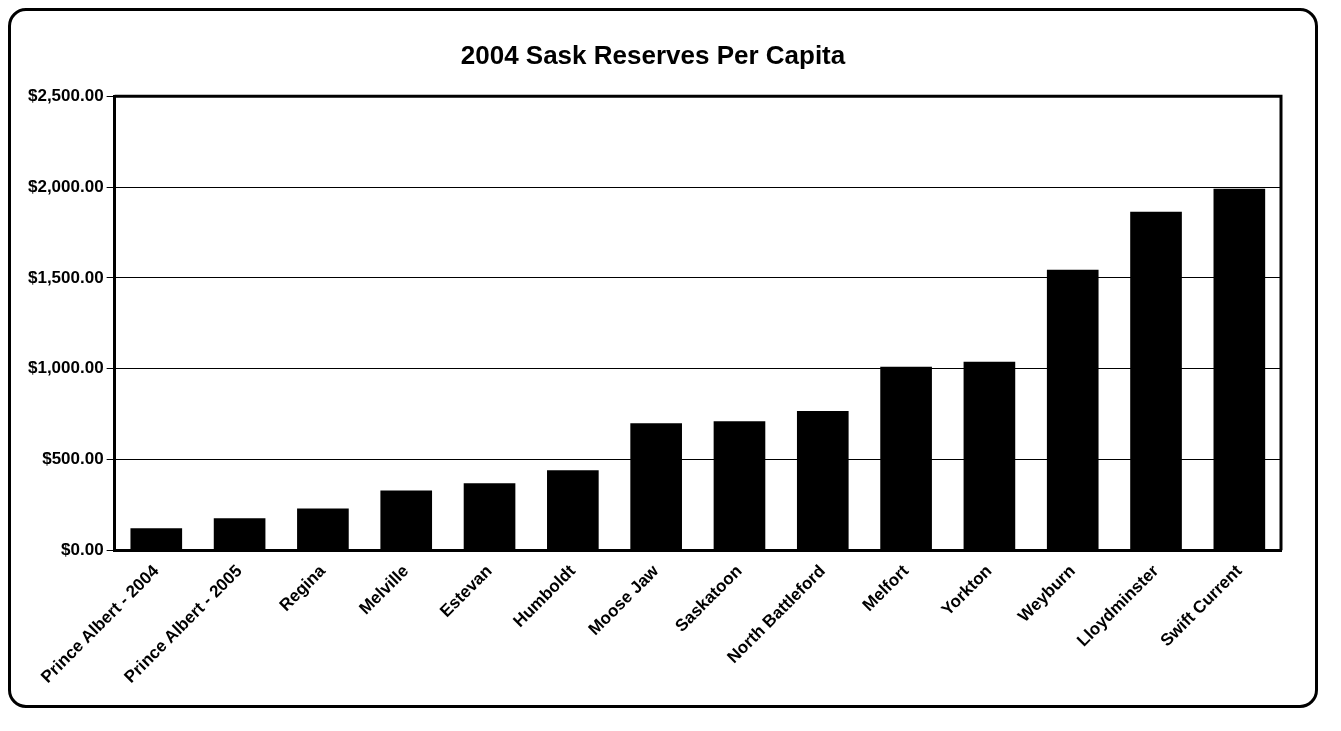  I want to click on chart-title: 2004 Sask Reserves Per Capita, so click(653, 54).